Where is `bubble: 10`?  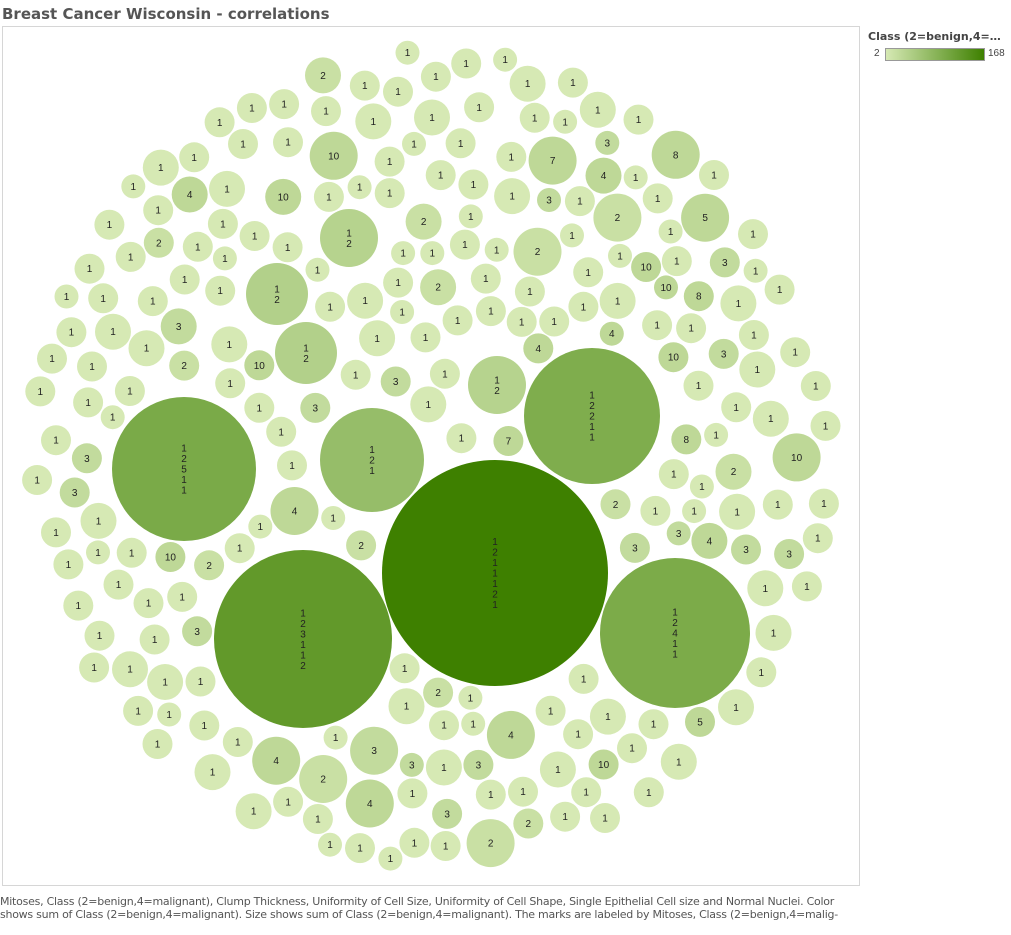 bubble: 10 is located at coordinates (259, 365).